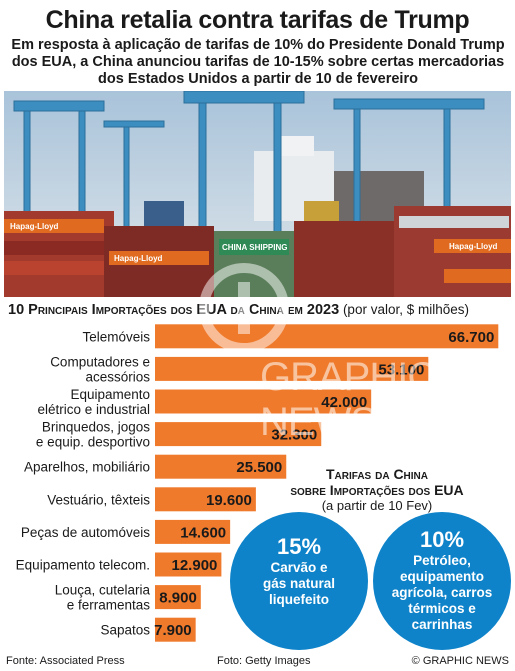 The width and height of the screenshot is (515, 671). I want to click on value-label: 42.000, so click(344, 402).